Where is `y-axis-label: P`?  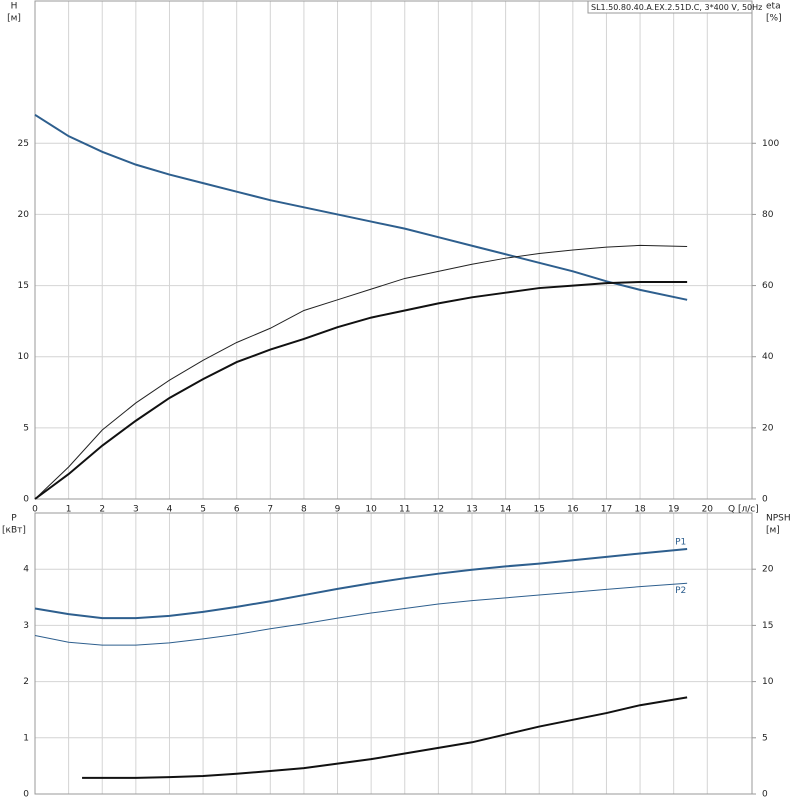 y-axis-label: P is located at coordinates (14, 519).